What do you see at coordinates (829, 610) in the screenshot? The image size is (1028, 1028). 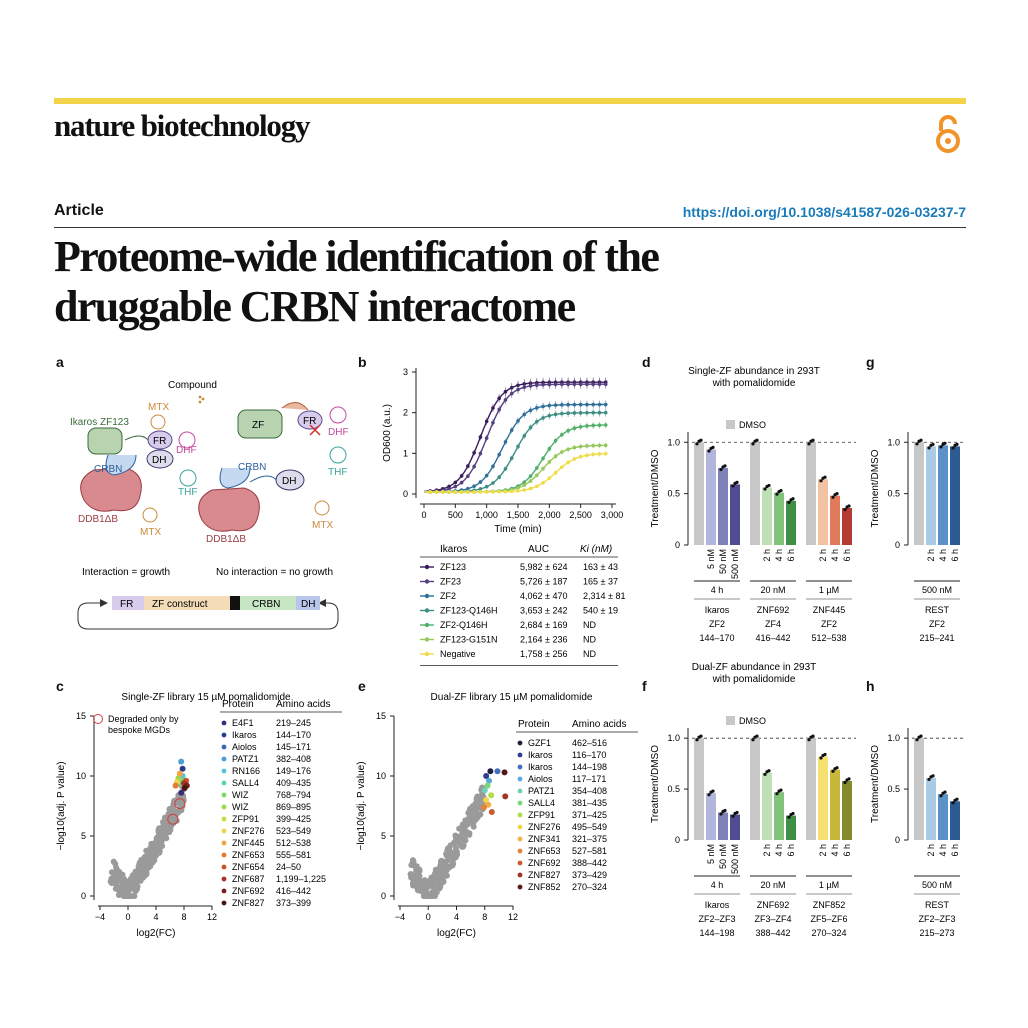 I see `group-protein: ZNF445` at bounding box center [829, 610].